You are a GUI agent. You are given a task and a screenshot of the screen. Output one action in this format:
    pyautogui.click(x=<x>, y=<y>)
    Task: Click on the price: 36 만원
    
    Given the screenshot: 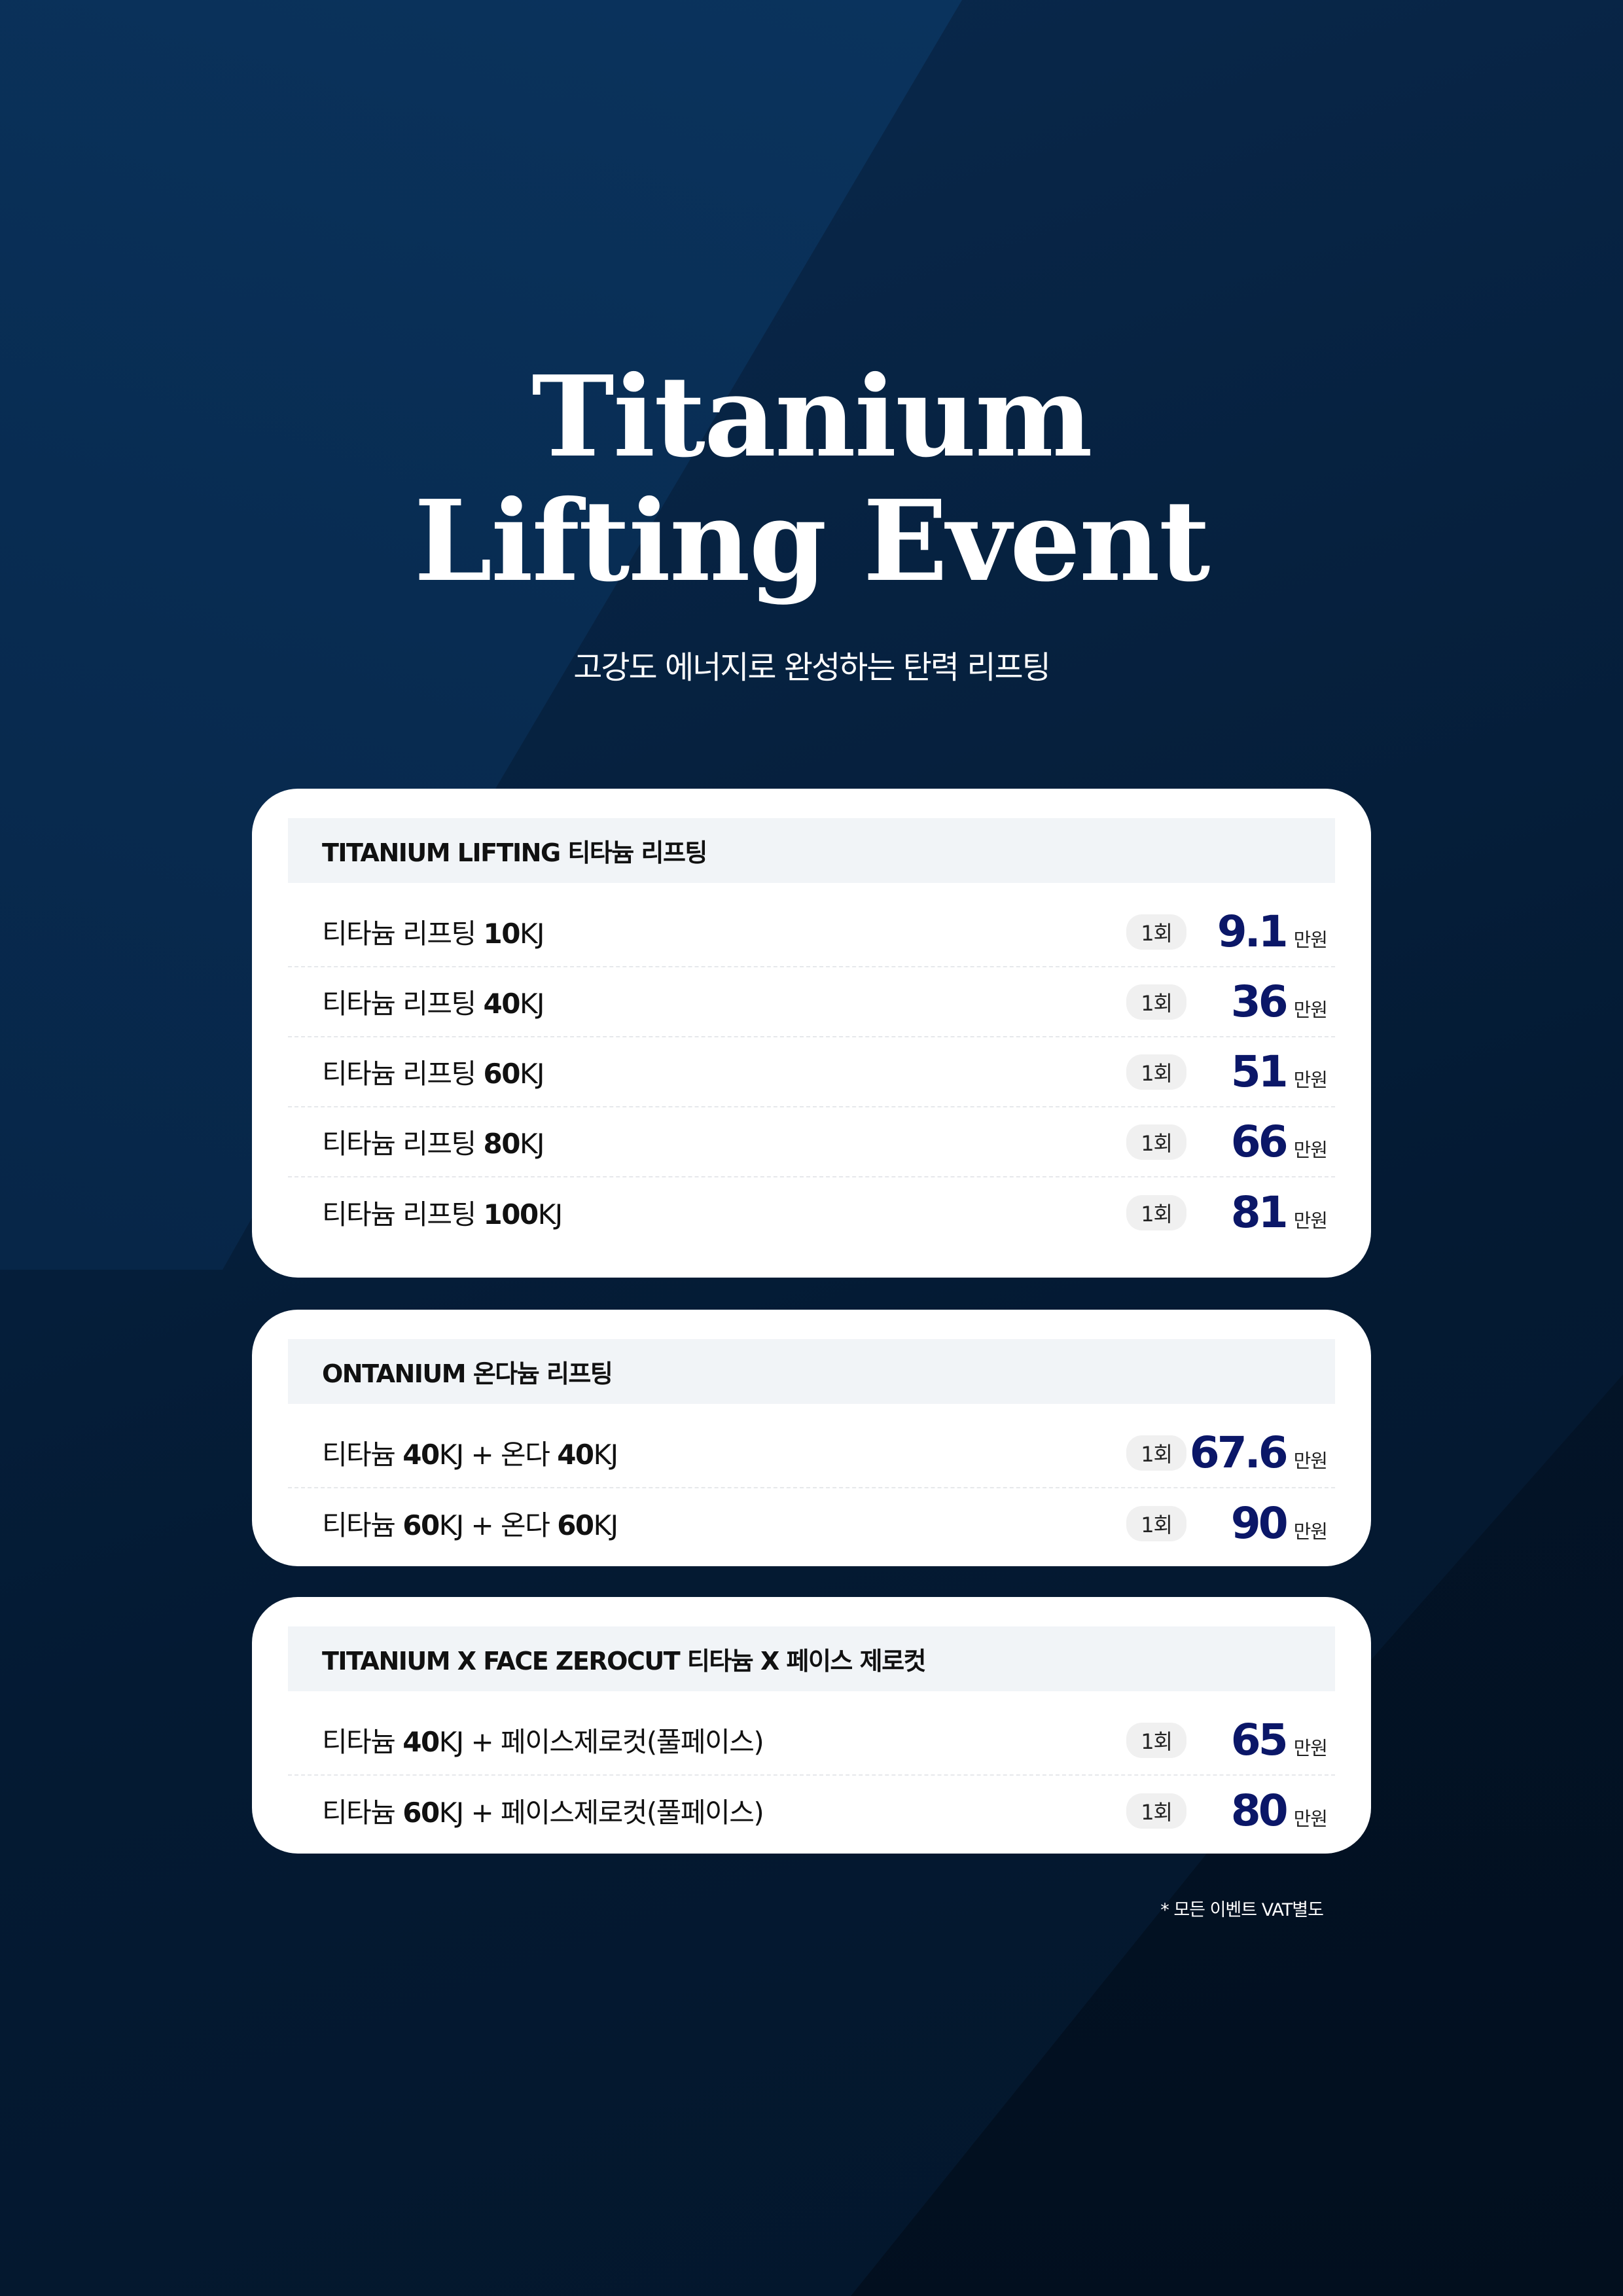 What is the action you would take?
    pyautogui.click(x=1257, y=1002)
    